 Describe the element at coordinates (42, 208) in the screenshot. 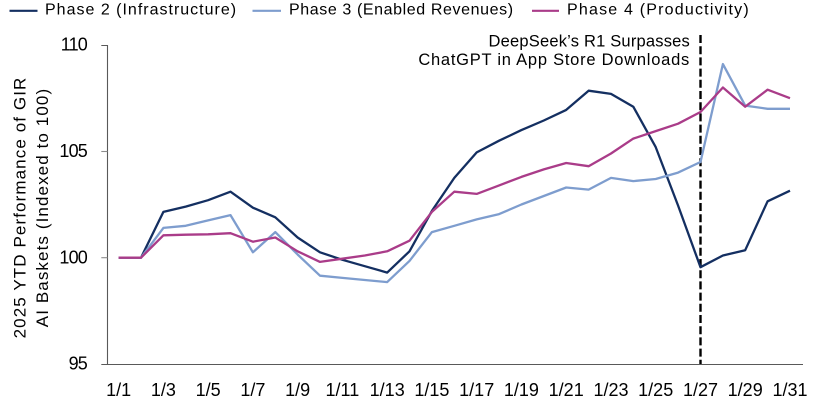

I see `svg-text: AI Baskets (Indexed to 100)` at that location.